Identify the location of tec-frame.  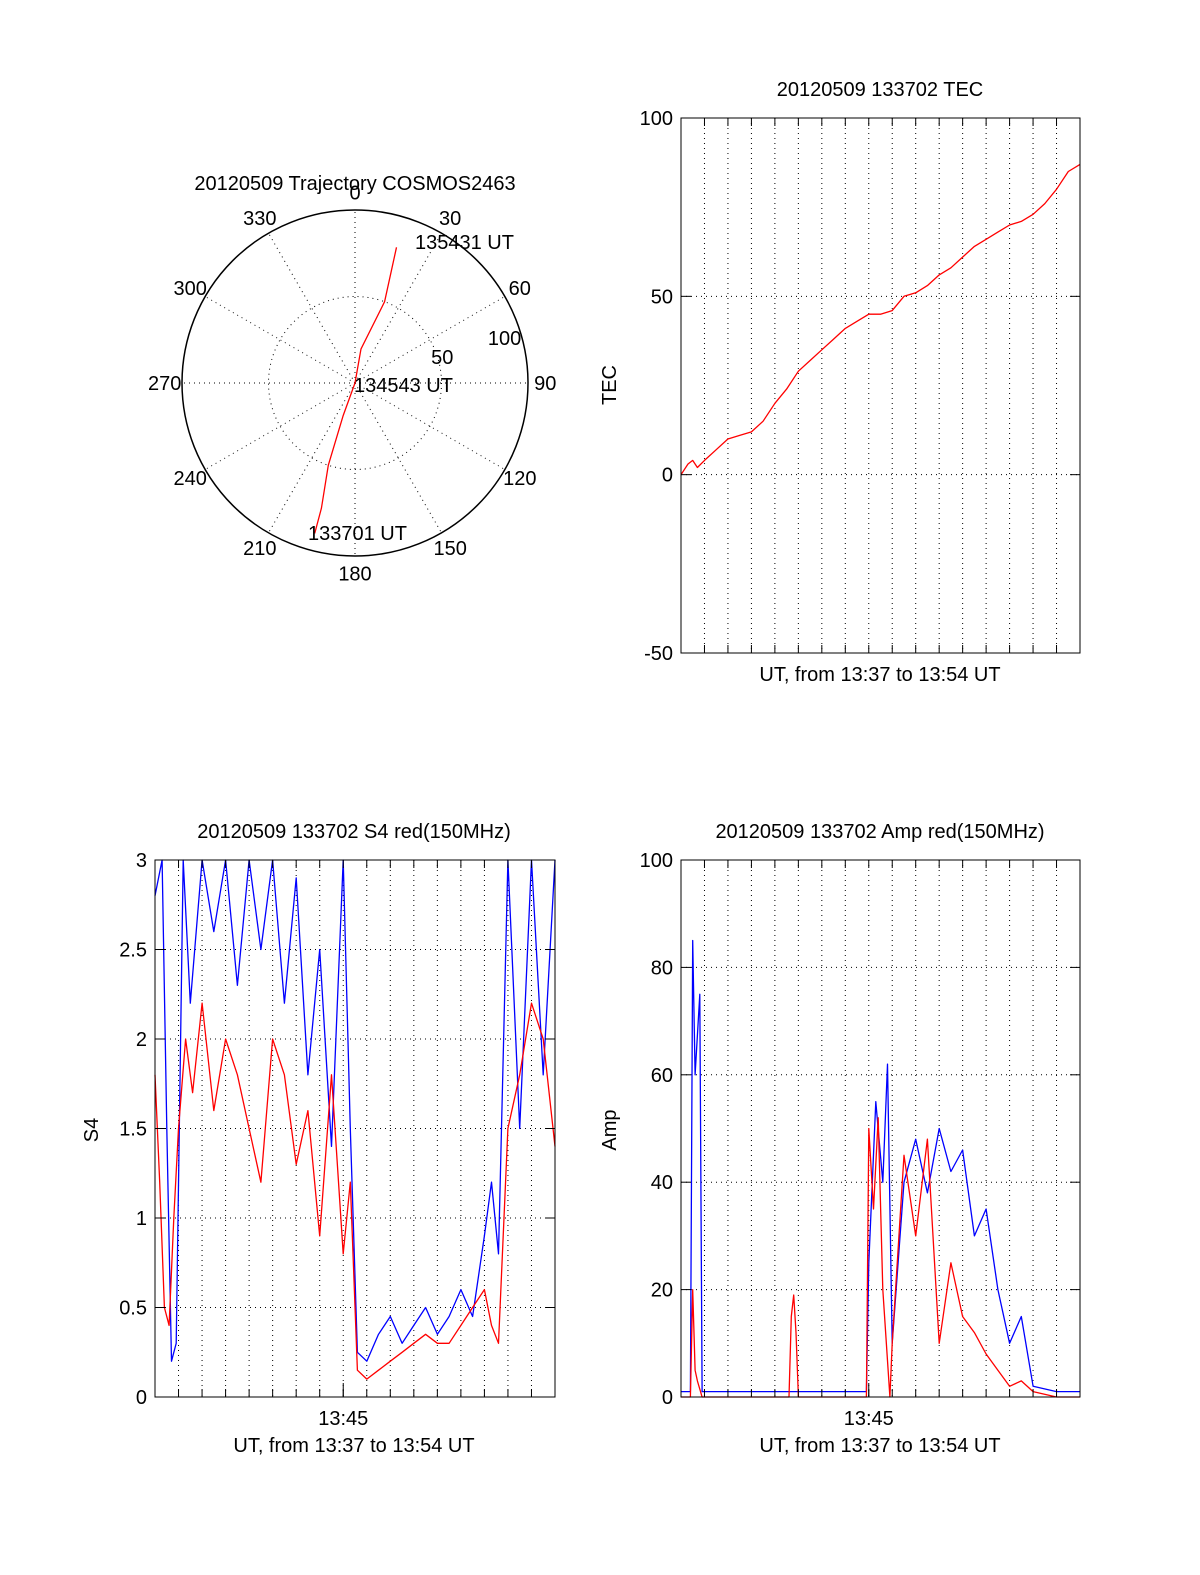
(880, 385).